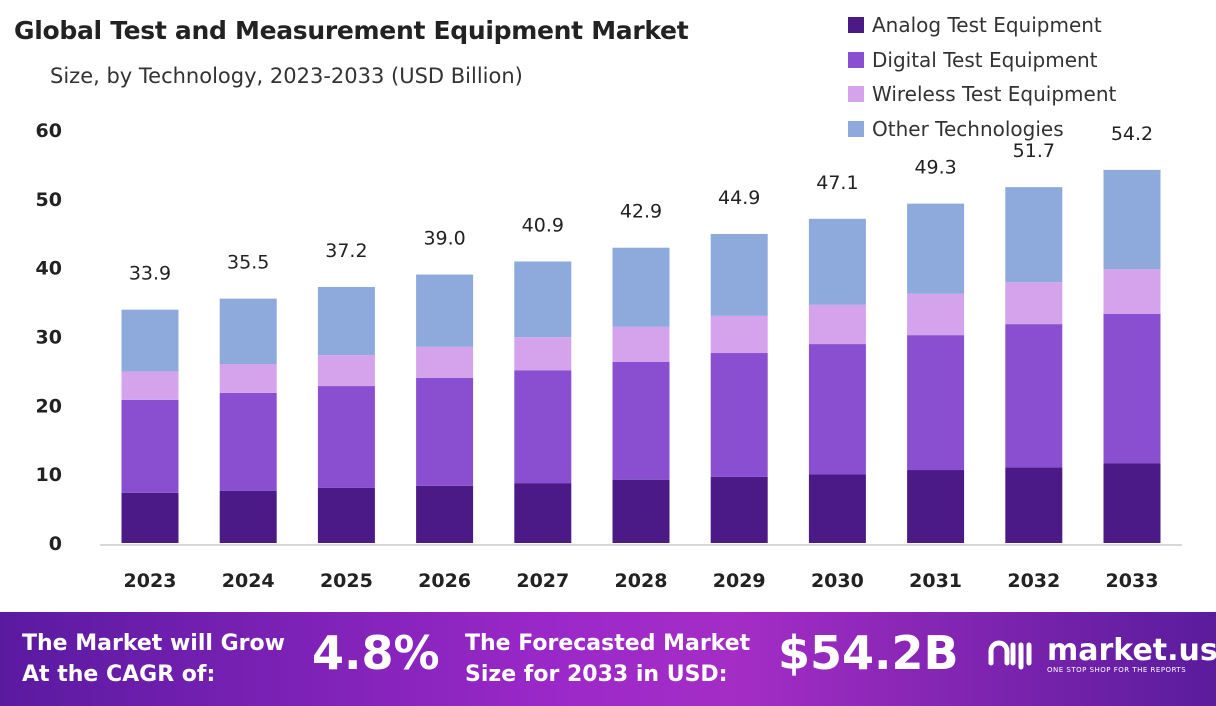 This screenshot has width=1216, height=706. What do you see at coordinates (543, 225) in the screenshot?
I see `total-data-label: 40.9` at bounding box center [543, 225].